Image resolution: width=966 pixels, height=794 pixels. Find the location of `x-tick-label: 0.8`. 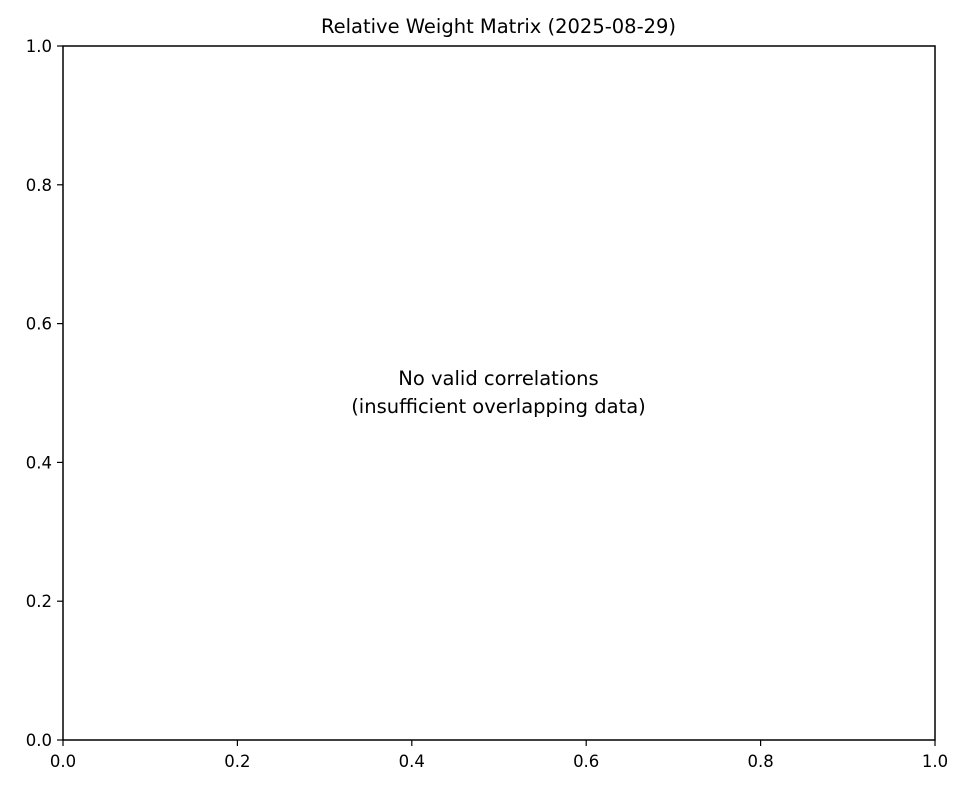

x-tick-label: 0.8 is located at coordinates (760, 761).